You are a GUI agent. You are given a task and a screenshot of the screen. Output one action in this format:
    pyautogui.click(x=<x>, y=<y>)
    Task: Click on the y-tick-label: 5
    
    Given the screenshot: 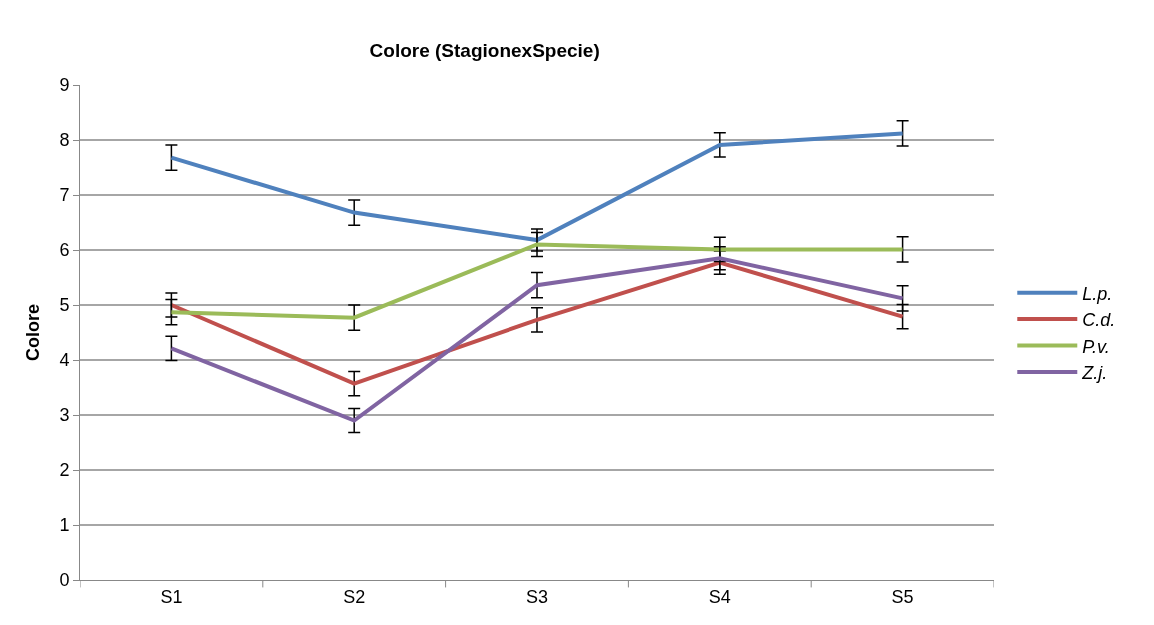 What is the action you would take?
    pyautogui.click(x=64, y=305)
    